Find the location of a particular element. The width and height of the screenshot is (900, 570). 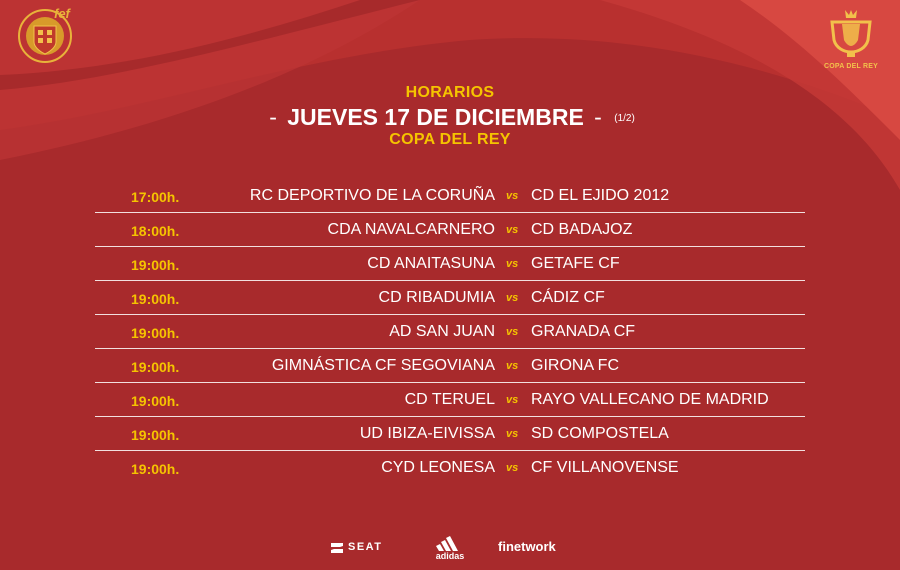

seat-emblem-icon is located at coordinates (337, 548).